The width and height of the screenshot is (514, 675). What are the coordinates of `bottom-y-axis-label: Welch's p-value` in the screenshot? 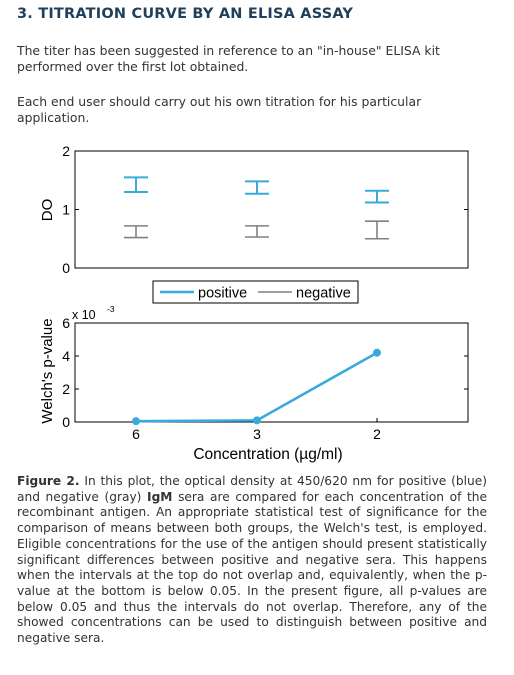 It's located at (47, 370).